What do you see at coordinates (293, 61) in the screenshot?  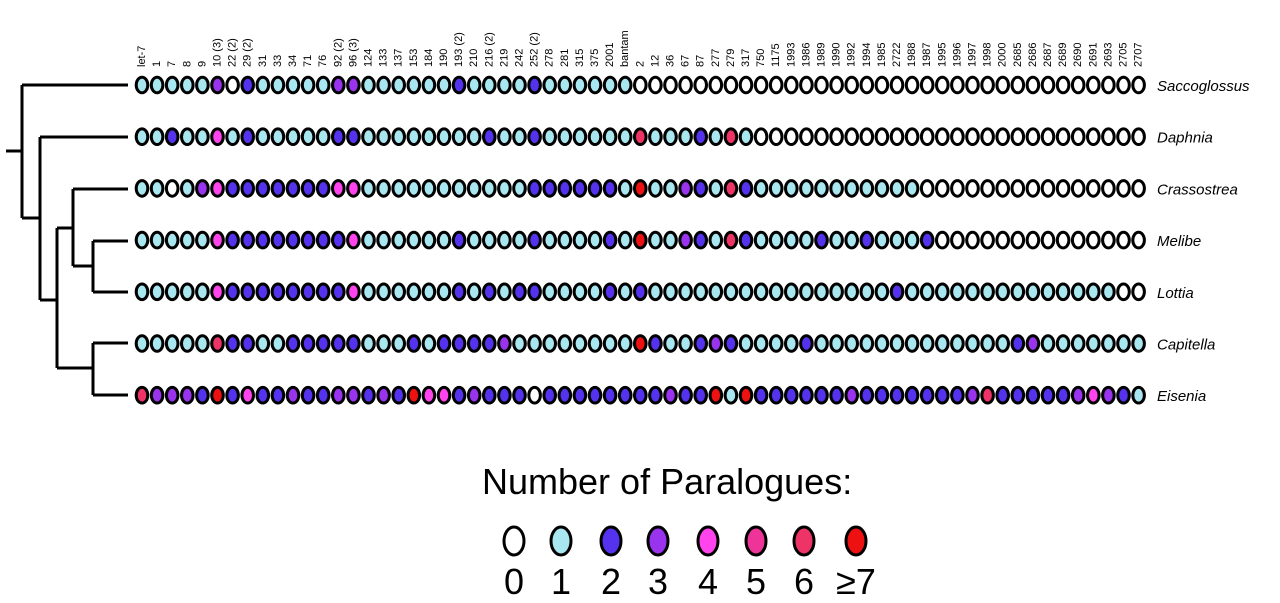 I see `mirna-label: 34` at bounding box center [293, 61].